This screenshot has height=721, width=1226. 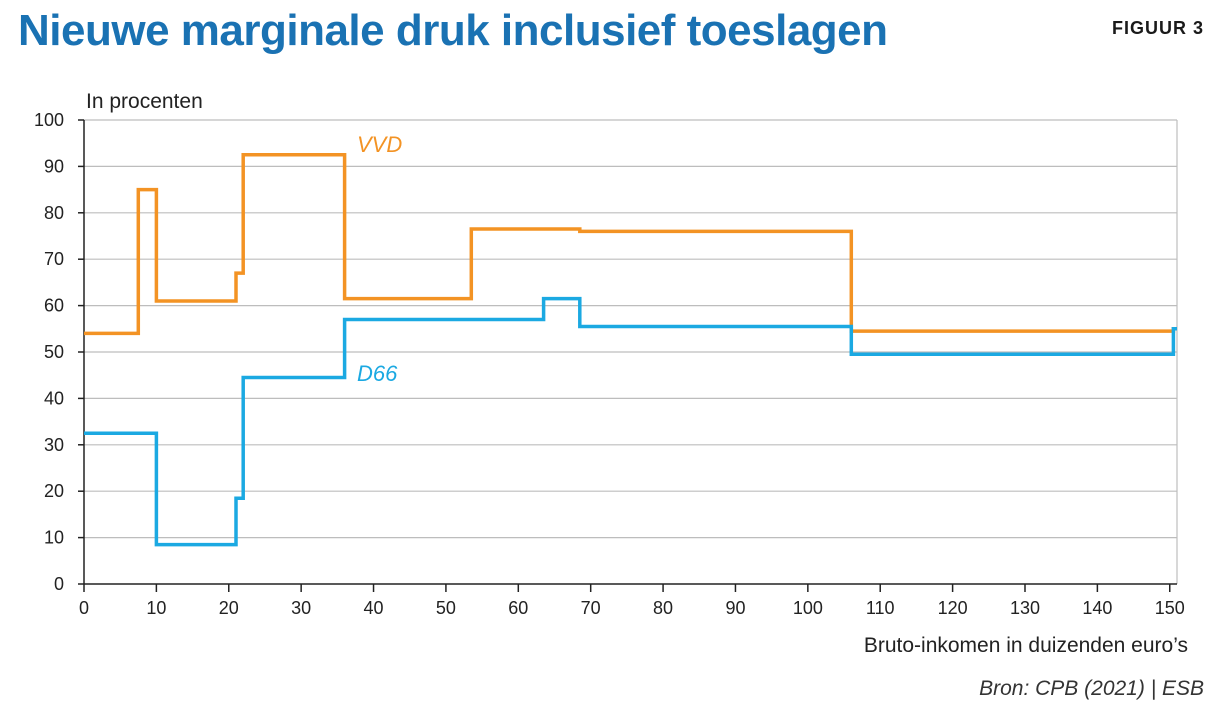 I want to click on source-note: Bron: CPB (2021) | ESB, so click(x=1091, y=688).